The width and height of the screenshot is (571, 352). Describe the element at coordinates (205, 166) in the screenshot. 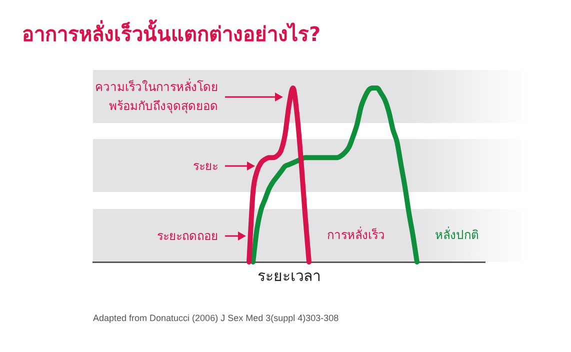

I see `annotation: ระยะ` at that location.